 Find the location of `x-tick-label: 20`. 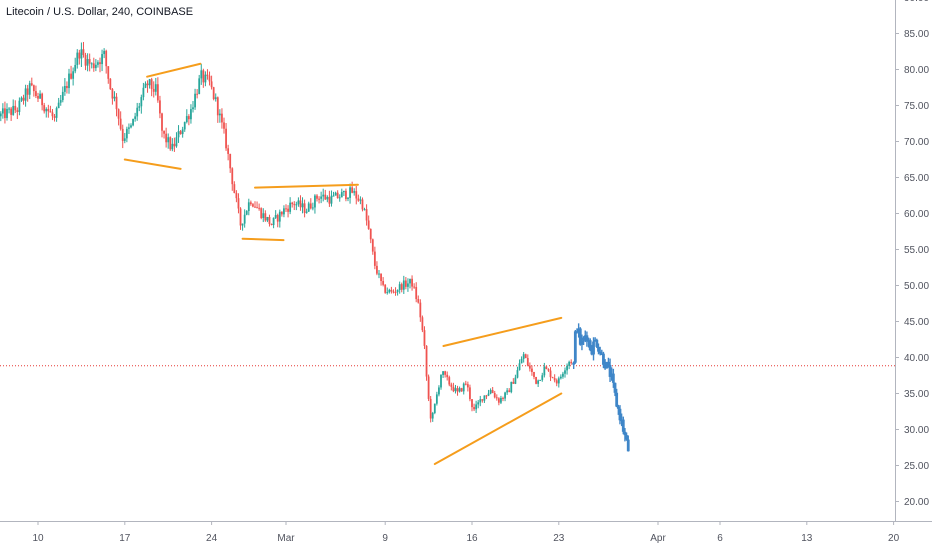

x-tick-label: 20 is located at coordinates (894, 538).